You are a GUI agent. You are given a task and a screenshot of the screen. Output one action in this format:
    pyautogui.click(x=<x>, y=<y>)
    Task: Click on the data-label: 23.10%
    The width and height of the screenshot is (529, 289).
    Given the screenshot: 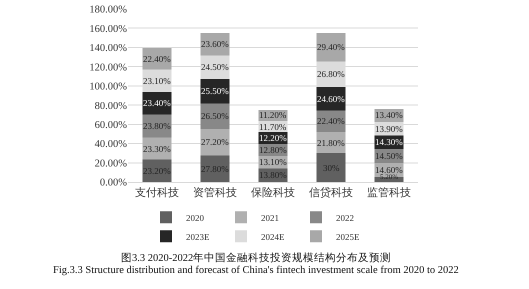 What is the action you would take?
    pyautogui.click(x=157, y=81)
    